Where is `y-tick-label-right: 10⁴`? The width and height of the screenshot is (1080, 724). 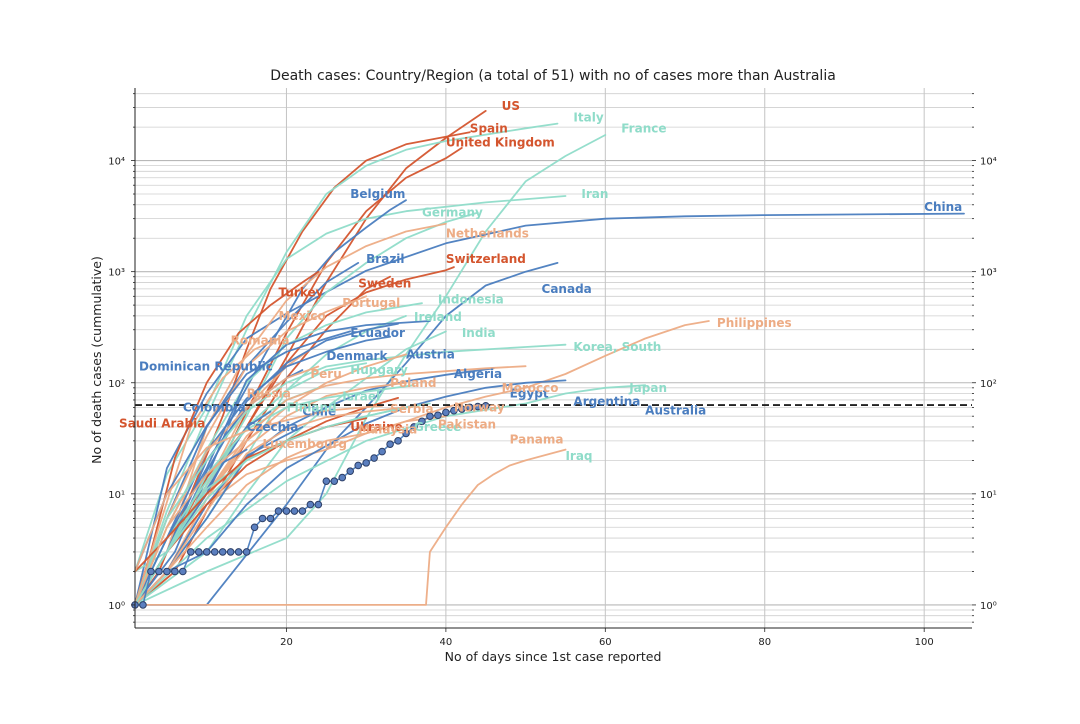 y-tick-label-right: 10⁴ is located at coordinates (988, 162).